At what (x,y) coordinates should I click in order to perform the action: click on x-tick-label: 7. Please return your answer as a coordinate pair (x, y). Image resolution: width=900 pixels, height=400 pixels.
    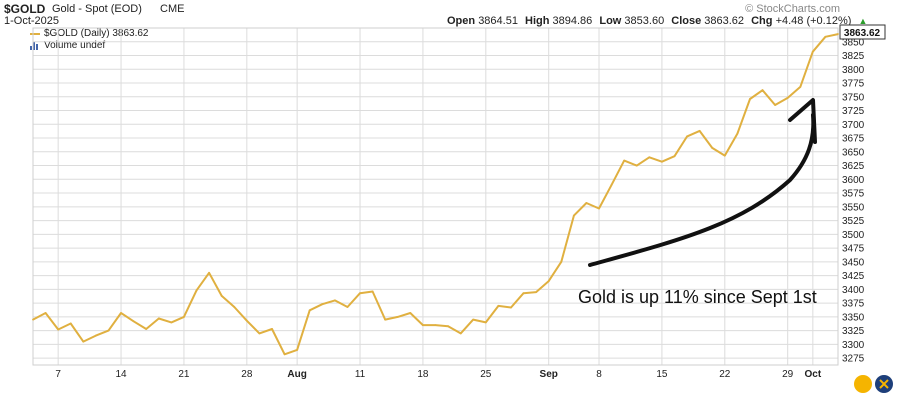
    Looking at the image, I should click on (58, 374).